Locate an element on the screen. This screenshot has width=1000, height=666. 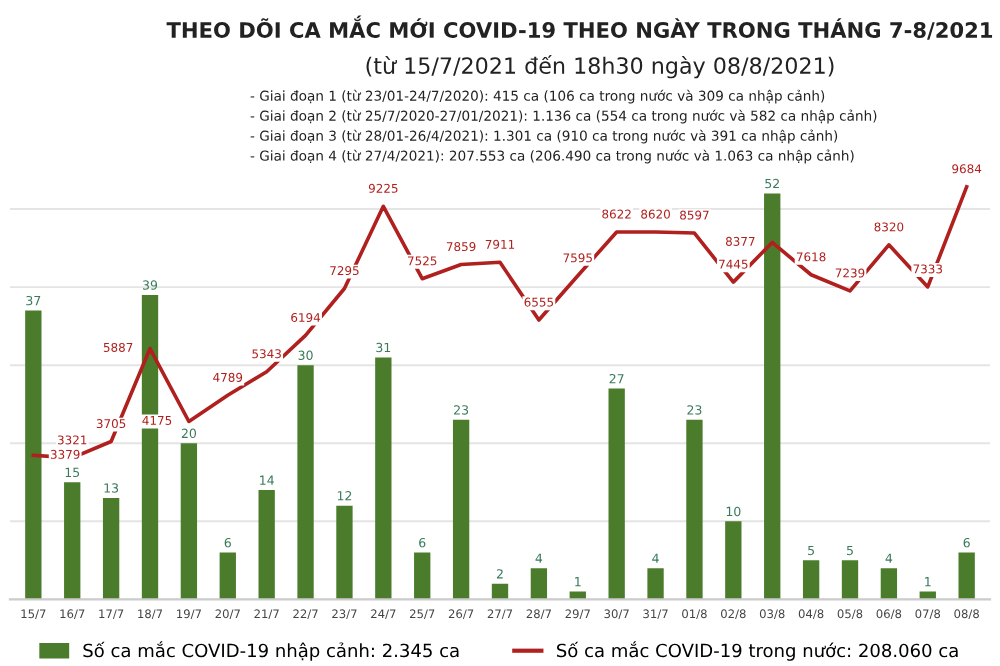
legend-label: Số ca mắc COVID-19 trong nước: 208.060 ca is located at coordinates (757, 651).